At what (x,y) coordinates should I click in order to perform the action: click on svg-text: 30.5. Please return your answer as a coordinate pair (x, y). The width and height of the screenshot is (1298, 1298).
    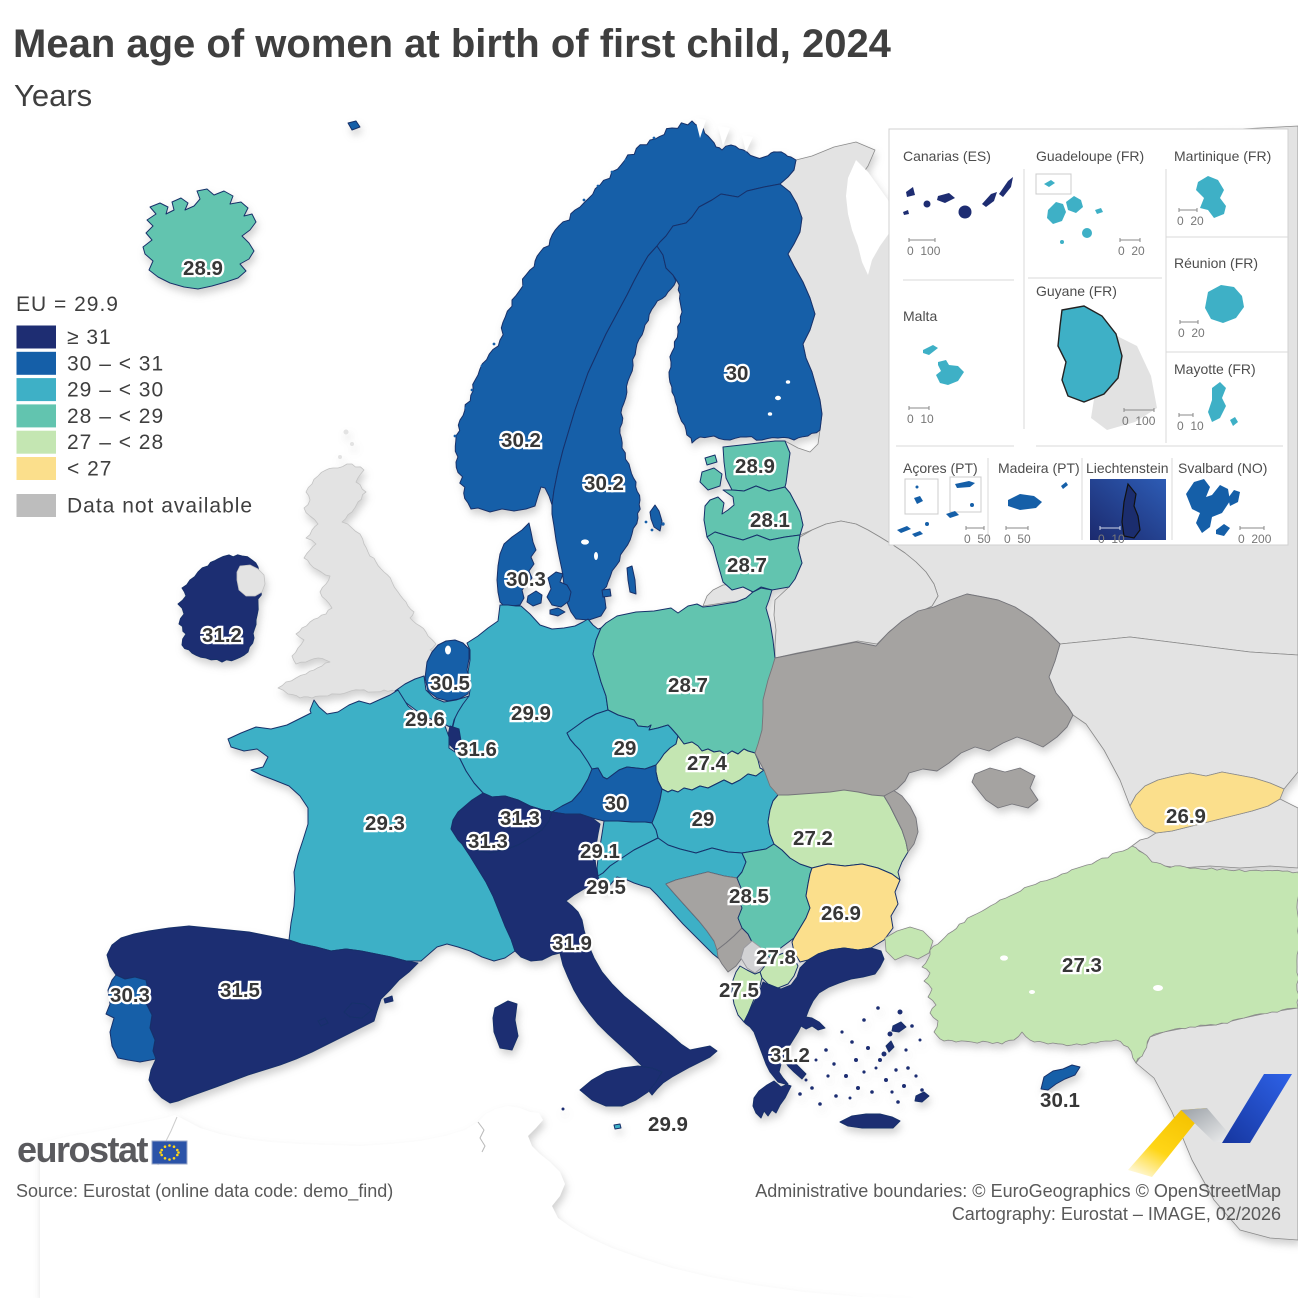
    Looking at the image, I should click on (450, 683).